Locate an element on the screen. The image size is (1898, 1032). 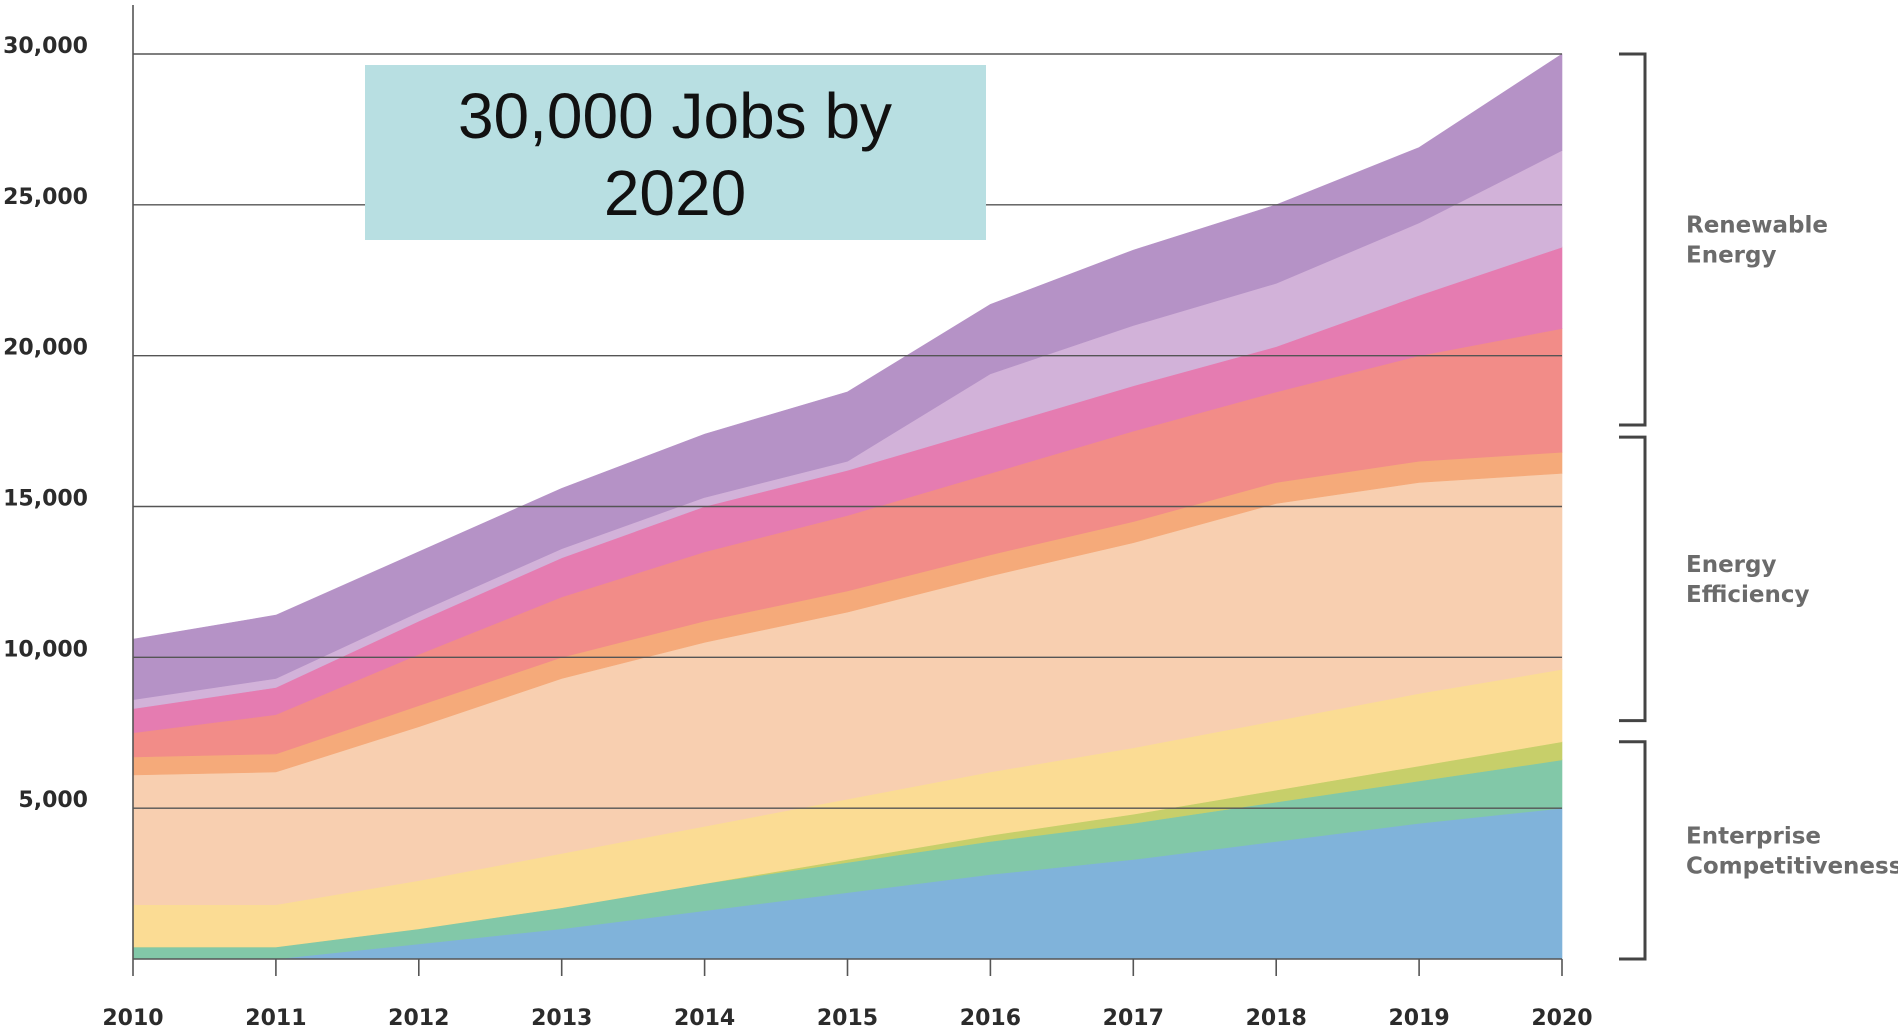
group-label-line: Efficiency is located at coordinates (1747, 595).